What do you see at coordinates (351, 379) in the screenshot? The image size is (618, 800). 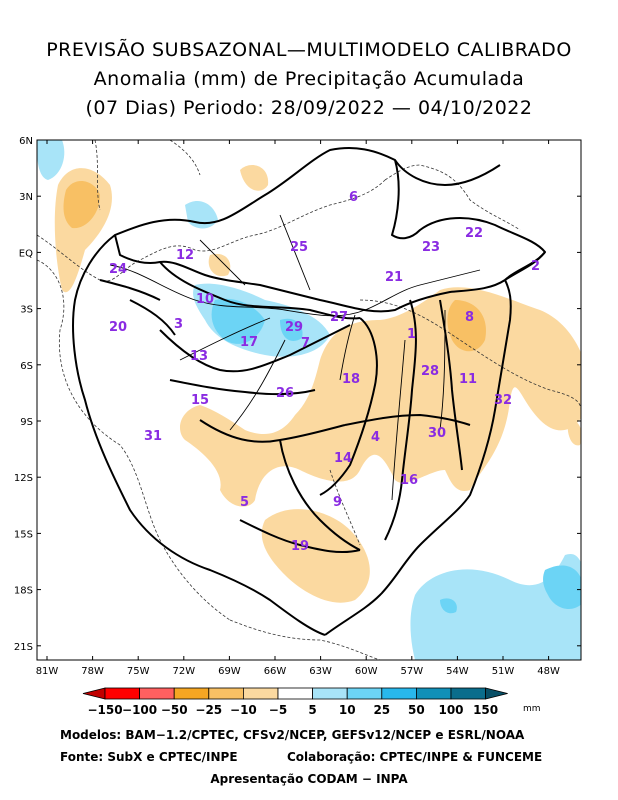 I see `basin-18: 18` at bounding box center [351, 379].